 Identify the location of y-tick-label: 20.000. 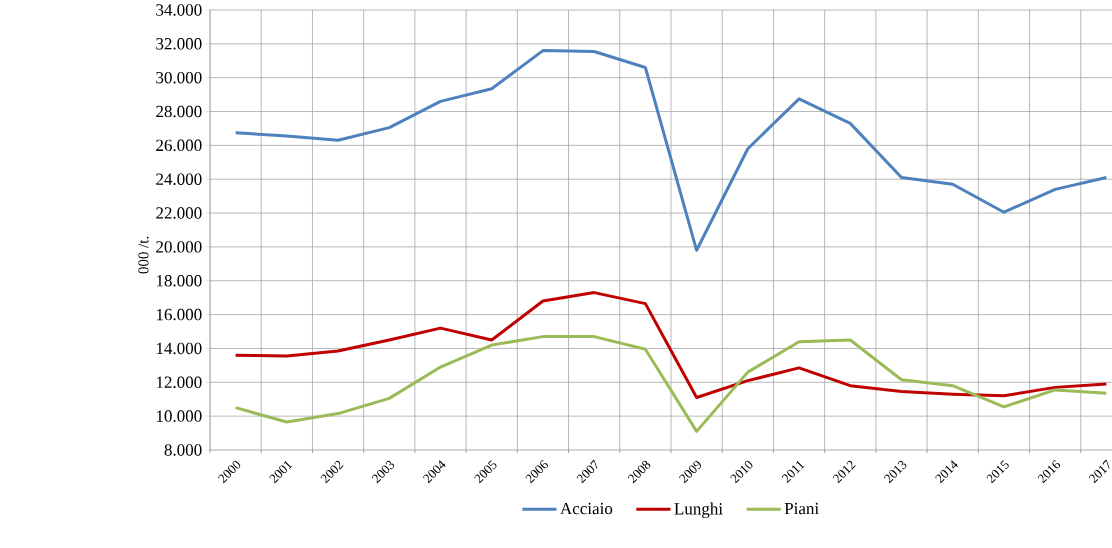
(179, 247).